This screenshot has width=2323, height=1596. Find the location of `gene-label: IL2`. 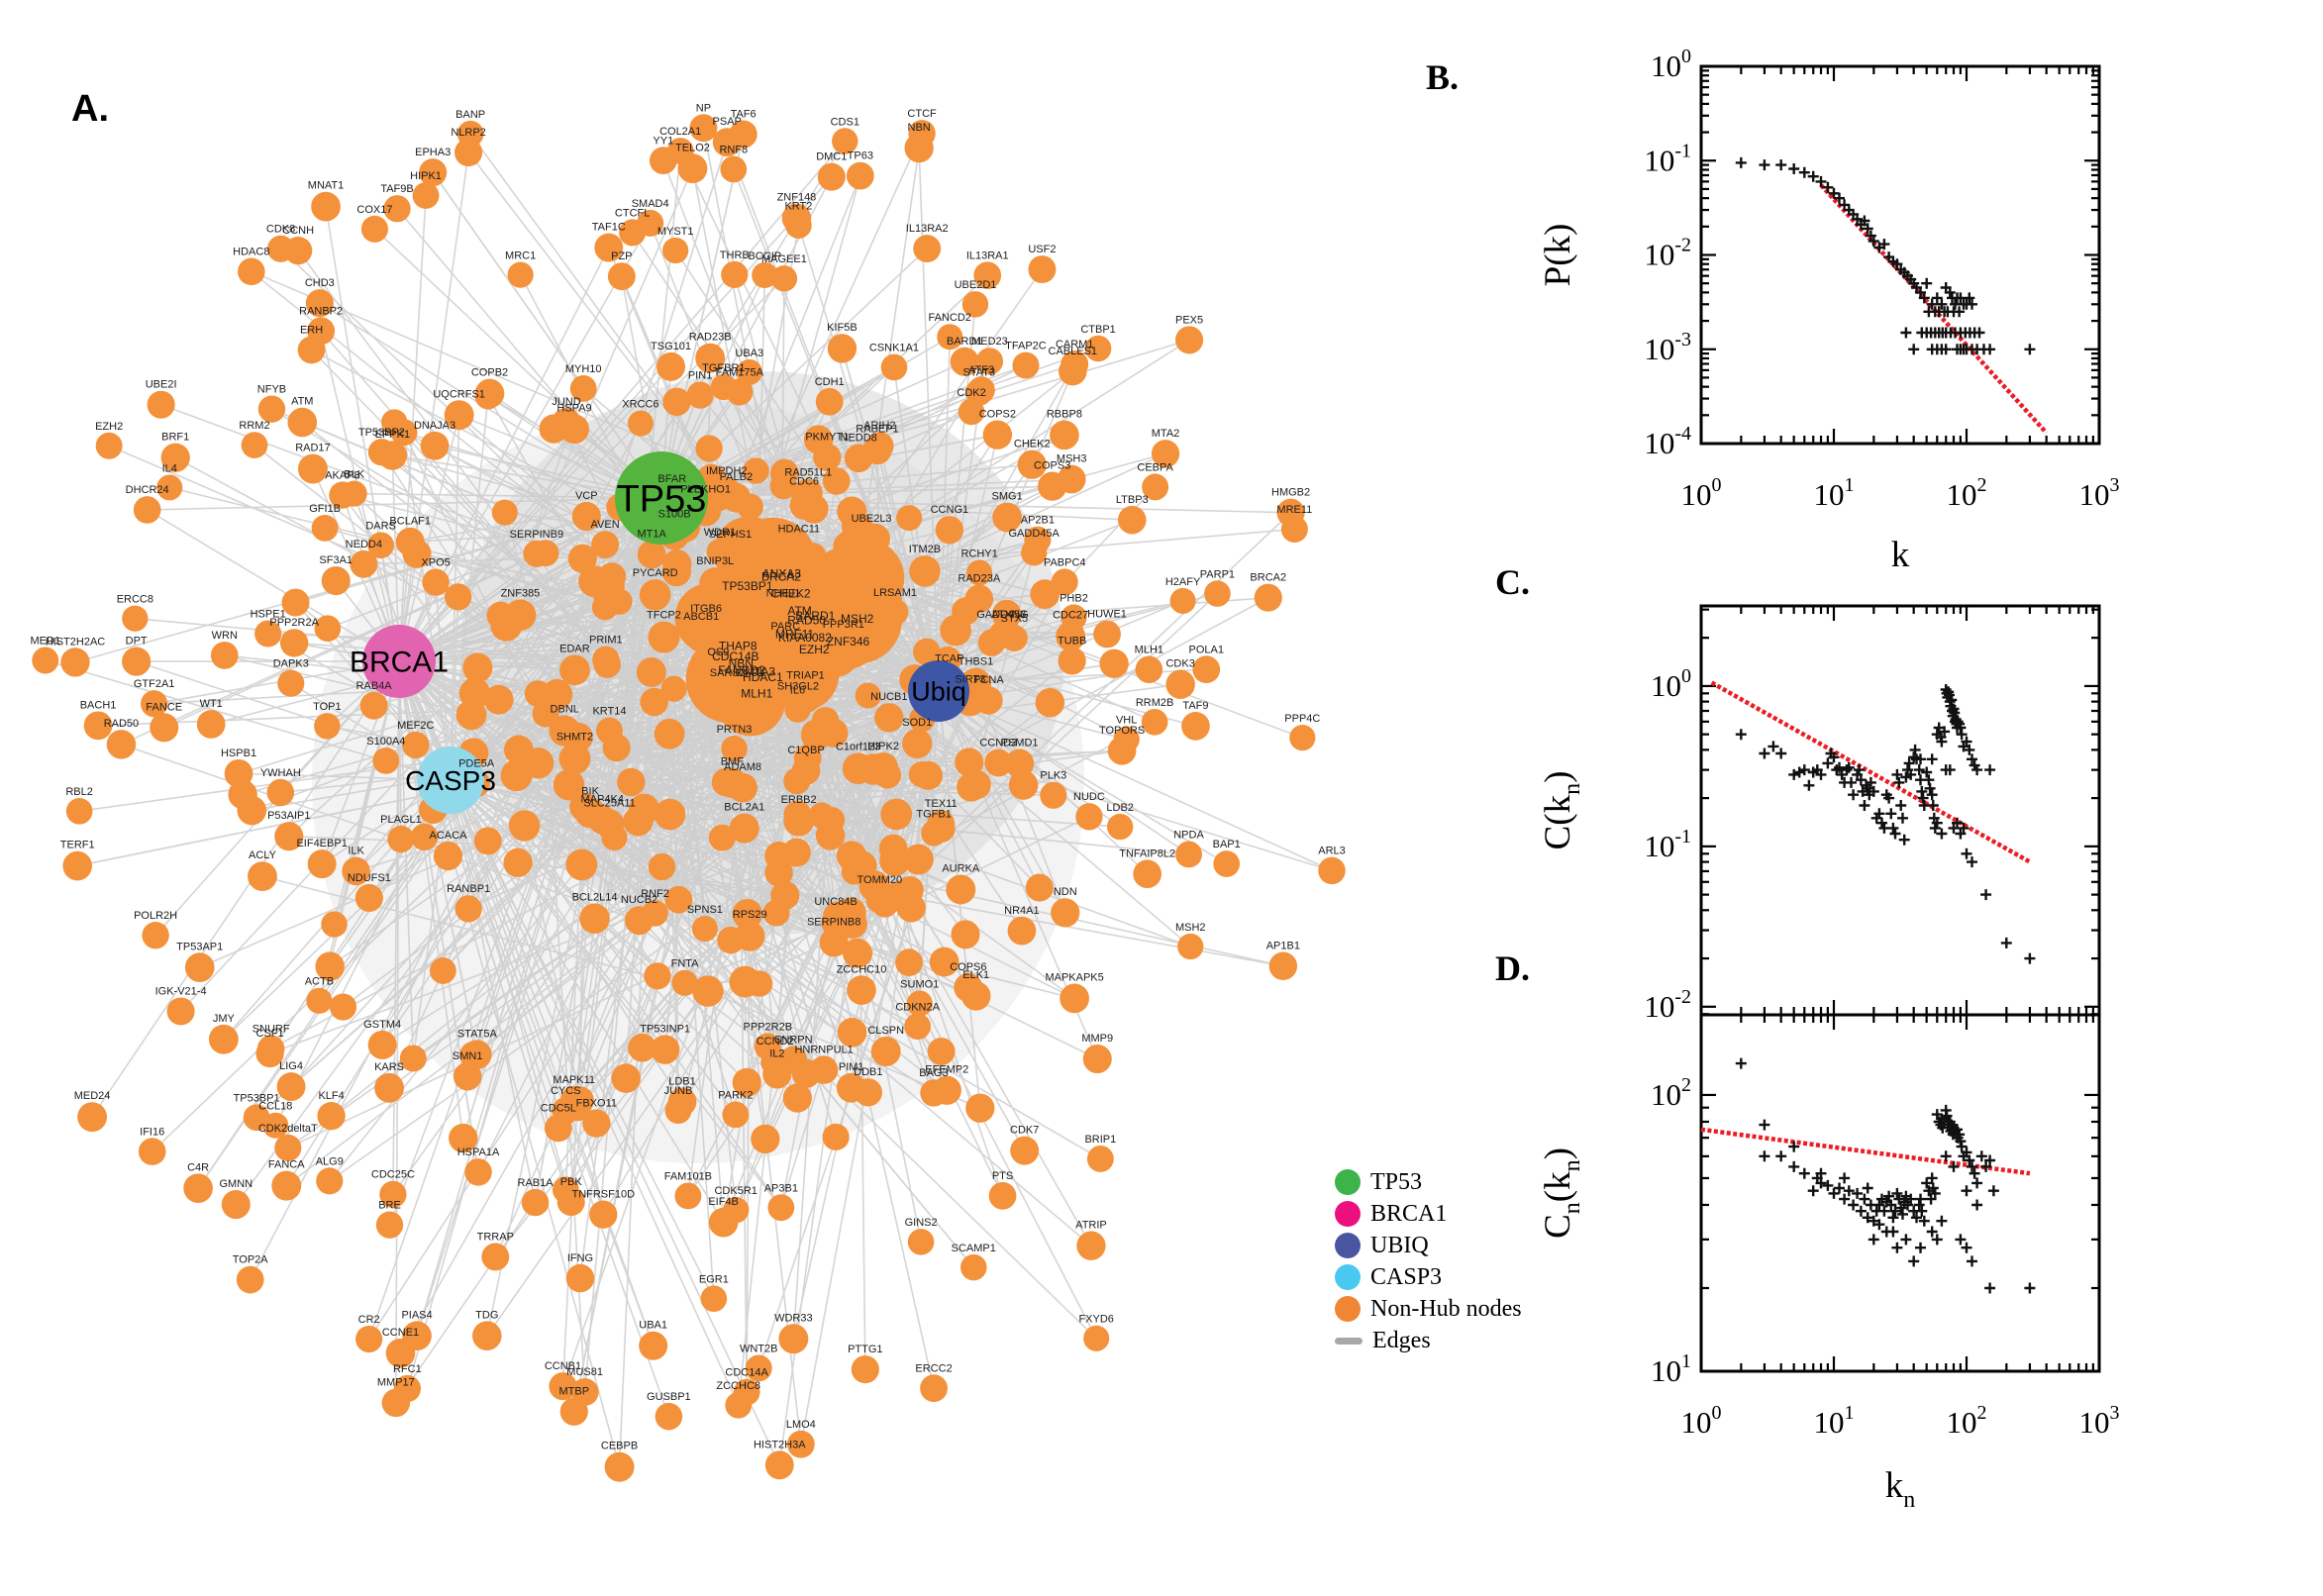

gene-label: IL2 is located at coordinates (776, 1053).